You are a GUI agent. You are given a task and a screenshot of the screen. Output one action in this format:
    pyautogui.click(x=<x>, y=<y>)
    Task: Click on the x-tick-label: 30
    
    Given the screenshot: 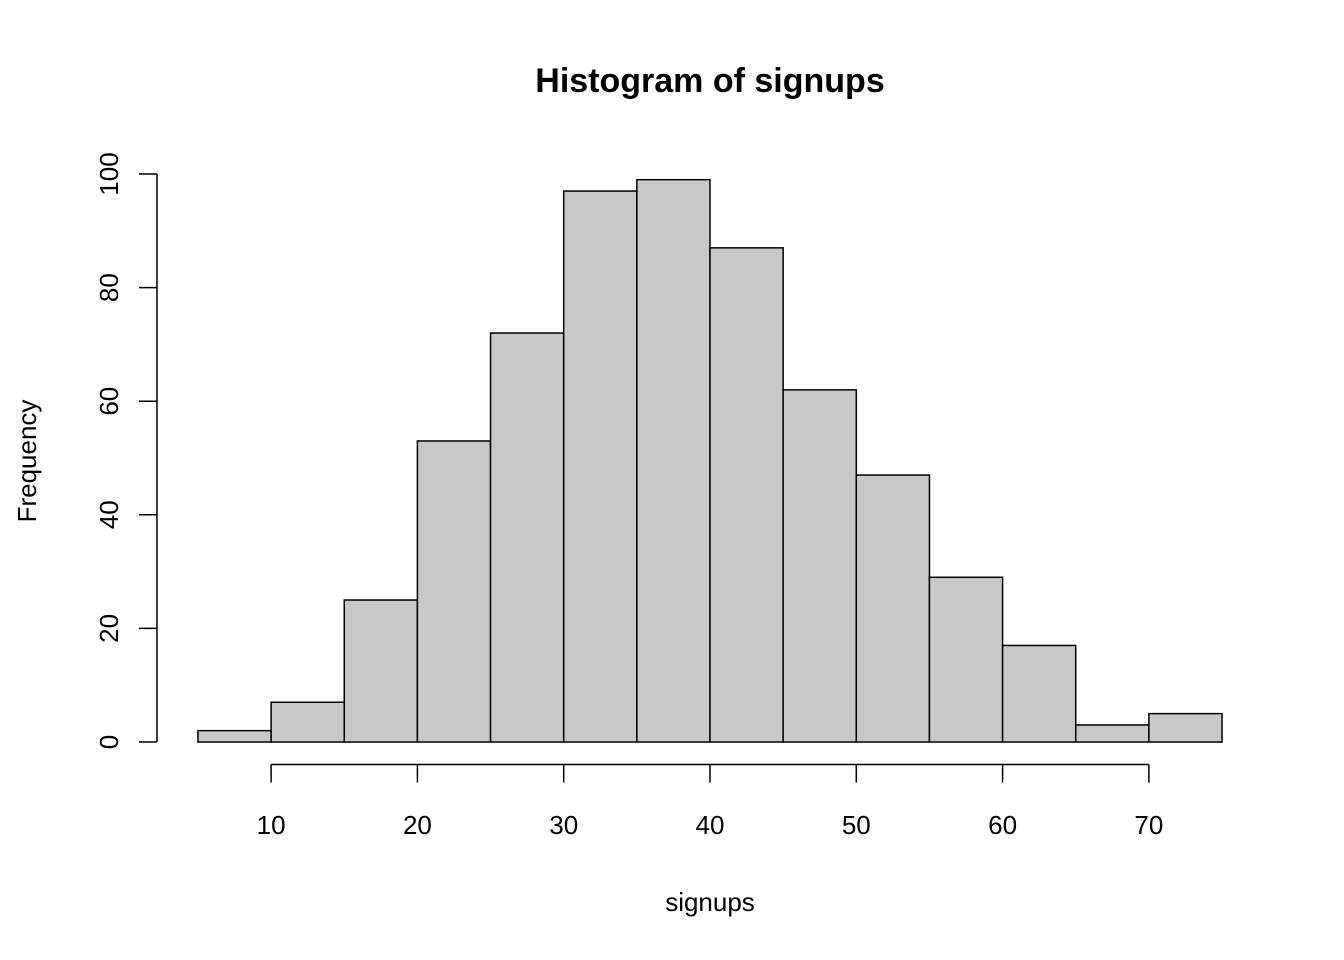 What is the action you would take?
    pyautogui.click(x=563, y=825)
    